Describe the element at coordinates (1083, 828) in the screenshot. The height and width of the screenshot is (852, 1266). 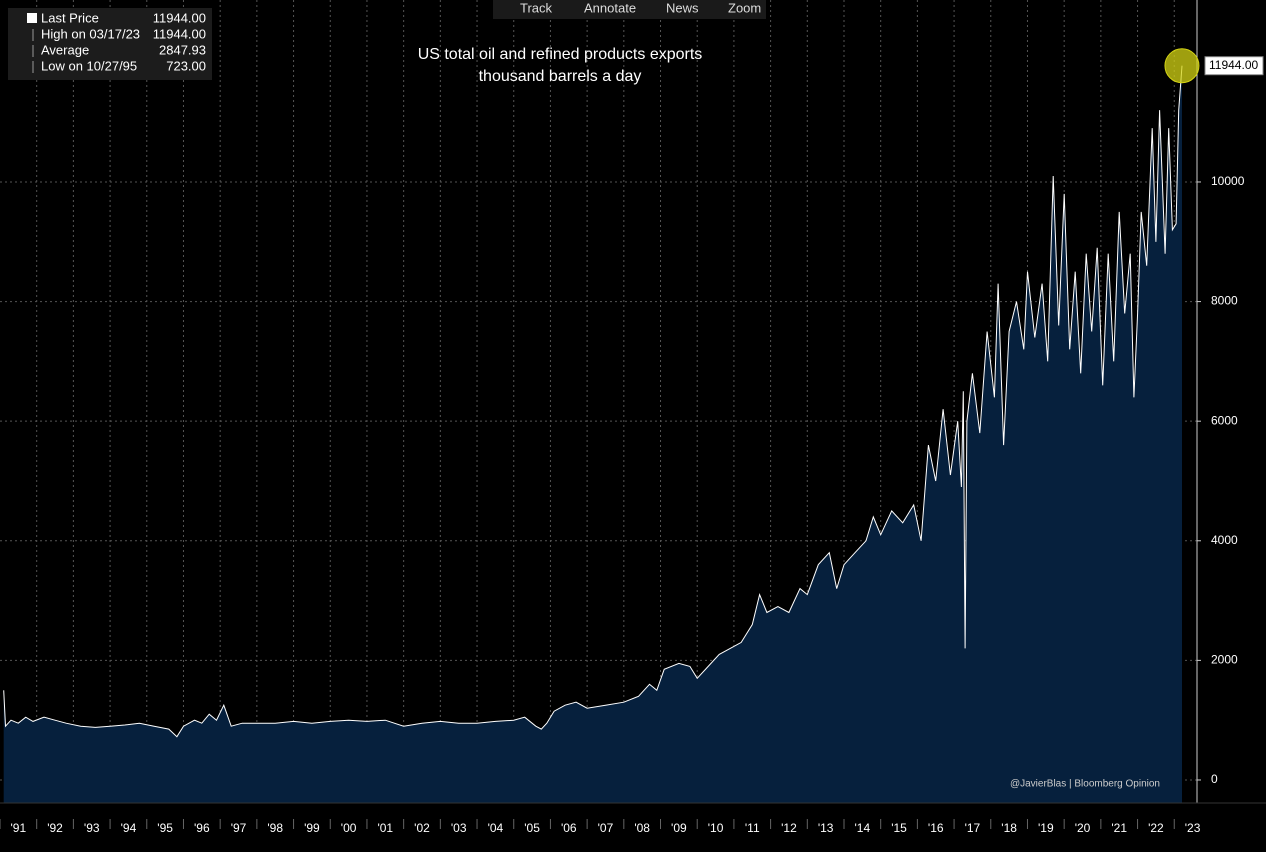
I see `x-tick-label: '20` at that location.